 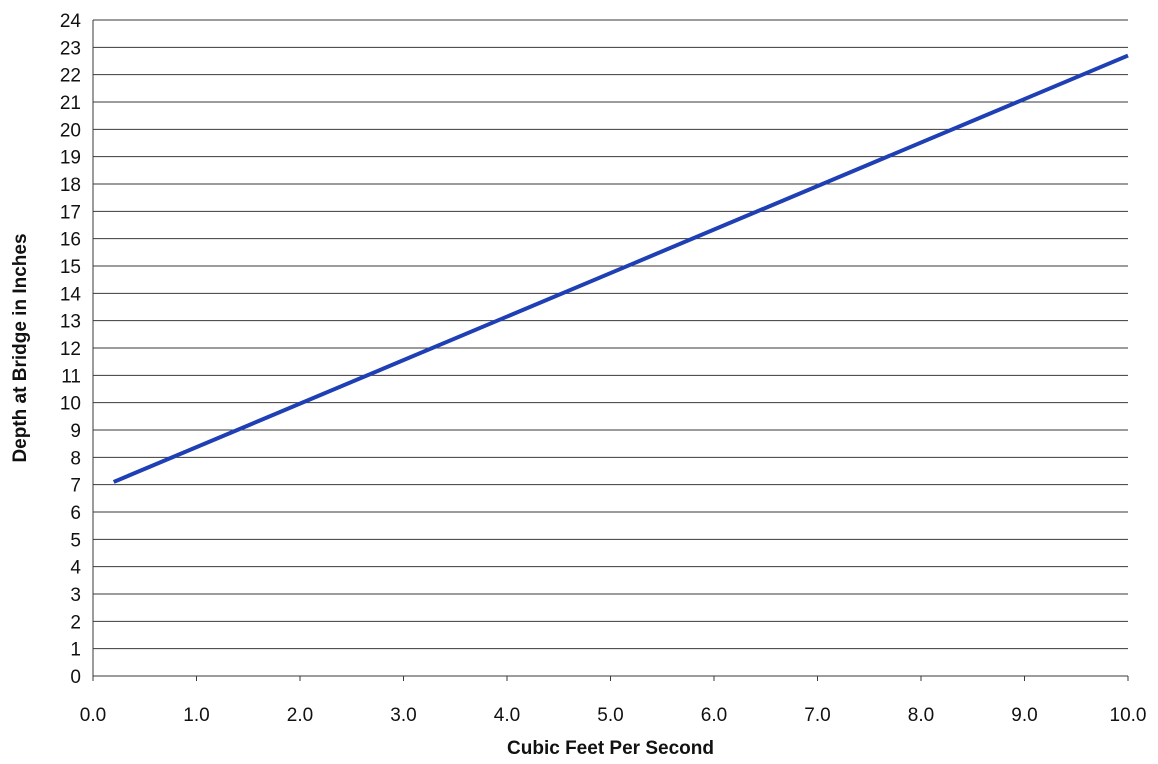 What do you see at coordinates (1128, 715) in the screenshot?
I see `x-tick-label: 10.0` at bounding box center [1128, 715].